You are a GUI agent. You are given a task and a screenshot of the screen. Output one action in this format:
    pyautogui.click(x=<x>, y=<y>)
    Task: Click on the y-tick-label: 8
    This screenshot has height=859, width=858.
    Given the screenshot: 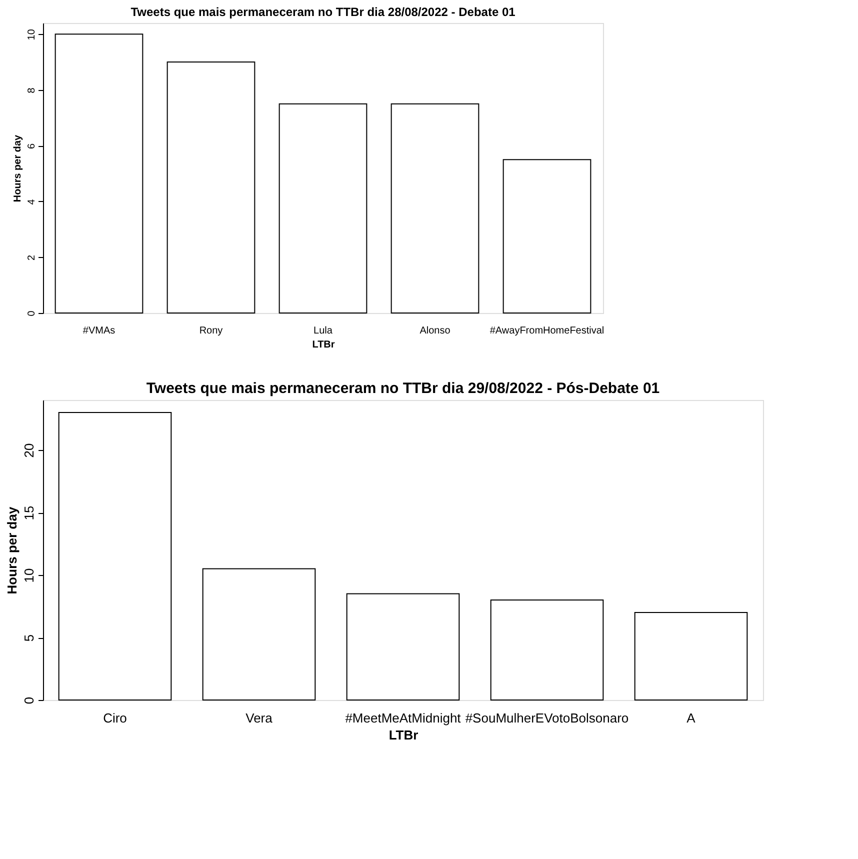 What is the action you would take?
    pyautogui.click(x=32, y=90)
    